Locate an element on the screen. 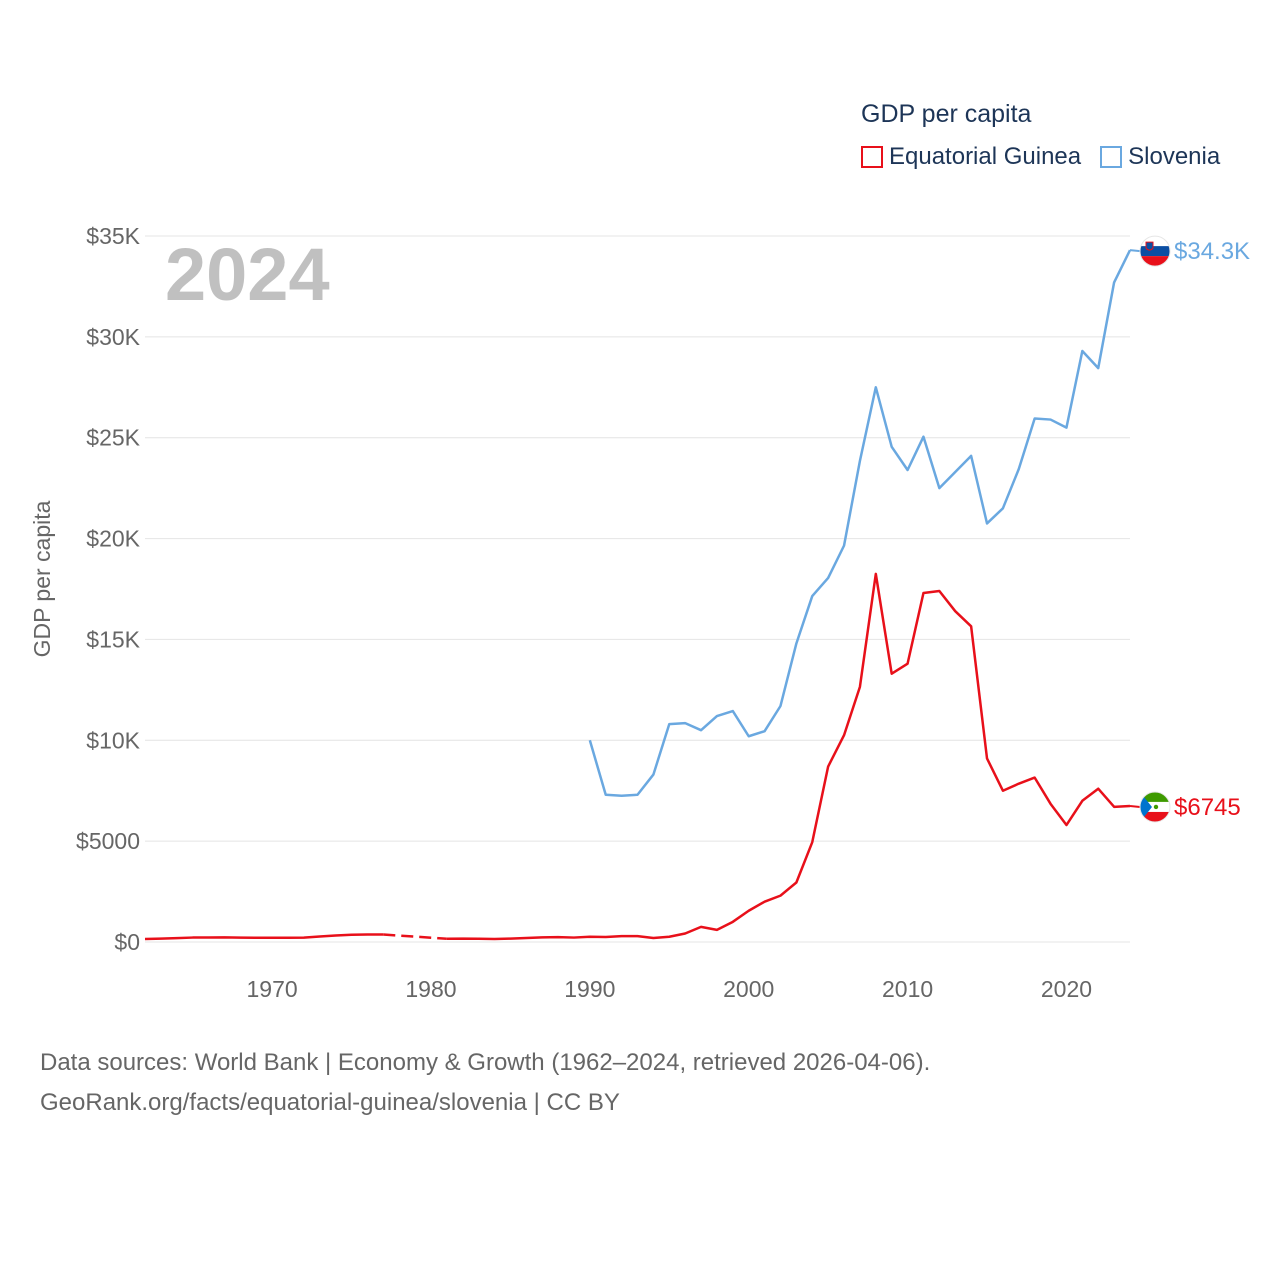  y-tick-label: $5000 is located at coordinates (108, 841).